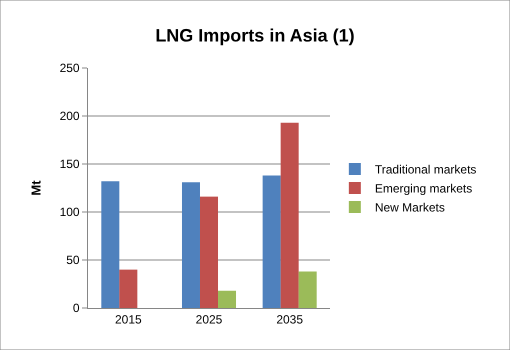  What do you see at coordinates (409, 207) in the screenshot?
I see `legend-label: New Markets` at bounding box center [409, 207].